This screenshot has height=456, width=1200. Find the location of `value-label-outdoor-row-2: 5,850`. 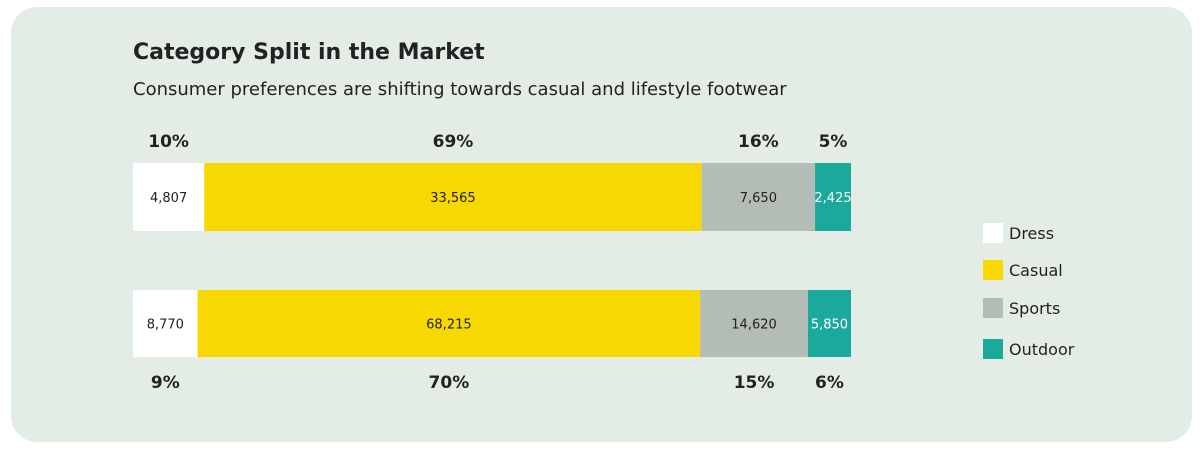

value-label-outdoor-row-2: 5,850 is located at coordinates (829, 325).